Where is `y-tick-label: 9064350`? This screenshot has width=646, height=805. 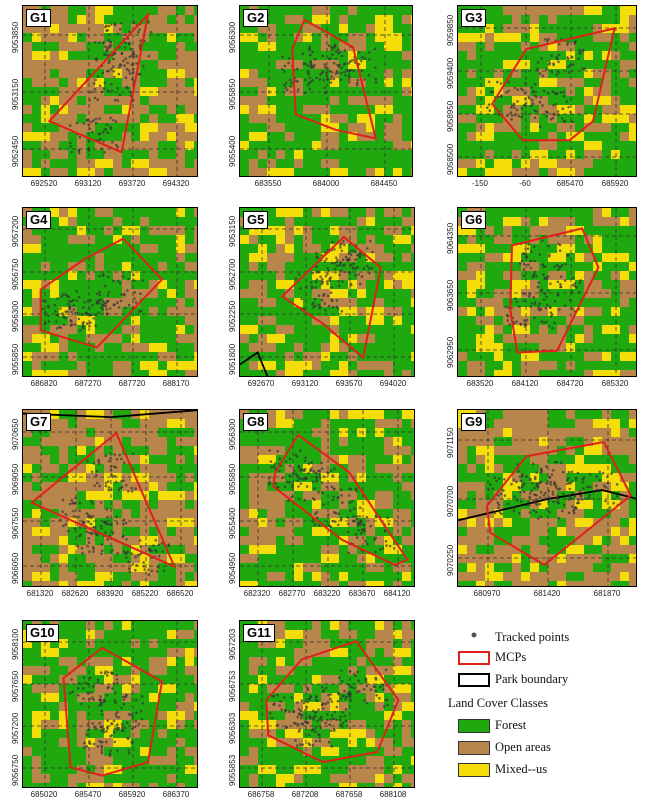 y-tick-label: 9064350 is located at coordinates (450, 238).